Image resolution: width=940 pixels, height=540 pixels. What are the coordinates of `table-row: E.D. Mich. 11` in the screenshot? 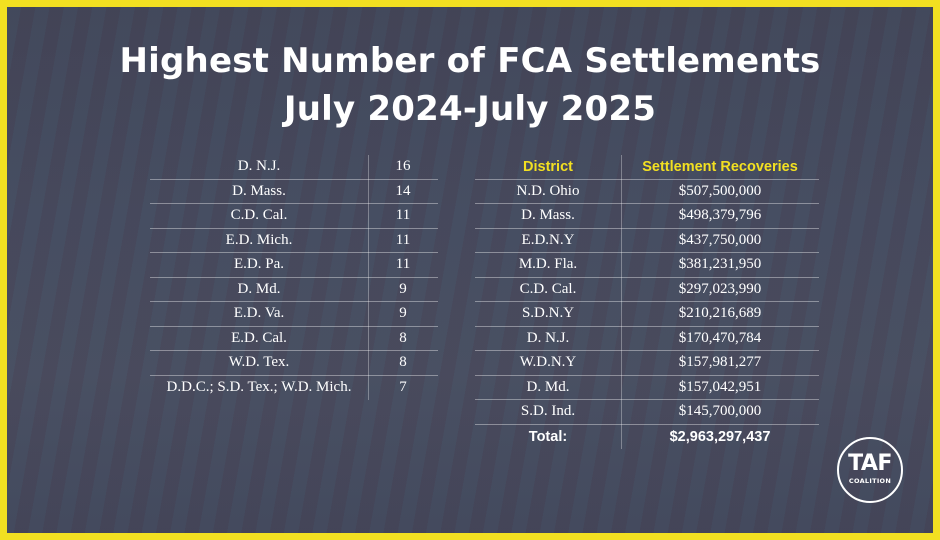 It's located at (294, 241).